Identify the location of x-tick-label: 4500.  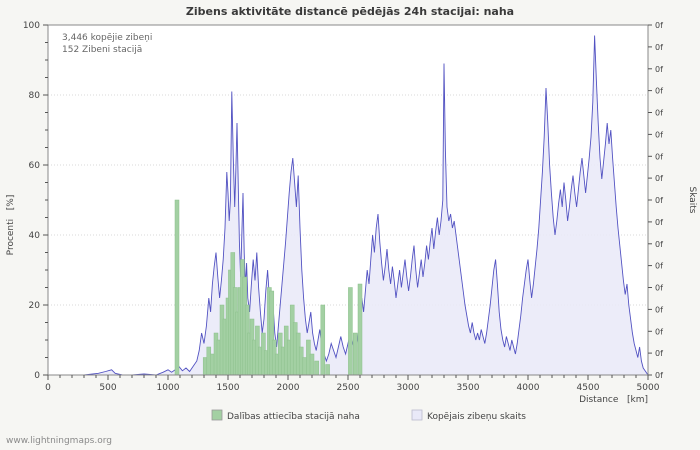
(588, 388).